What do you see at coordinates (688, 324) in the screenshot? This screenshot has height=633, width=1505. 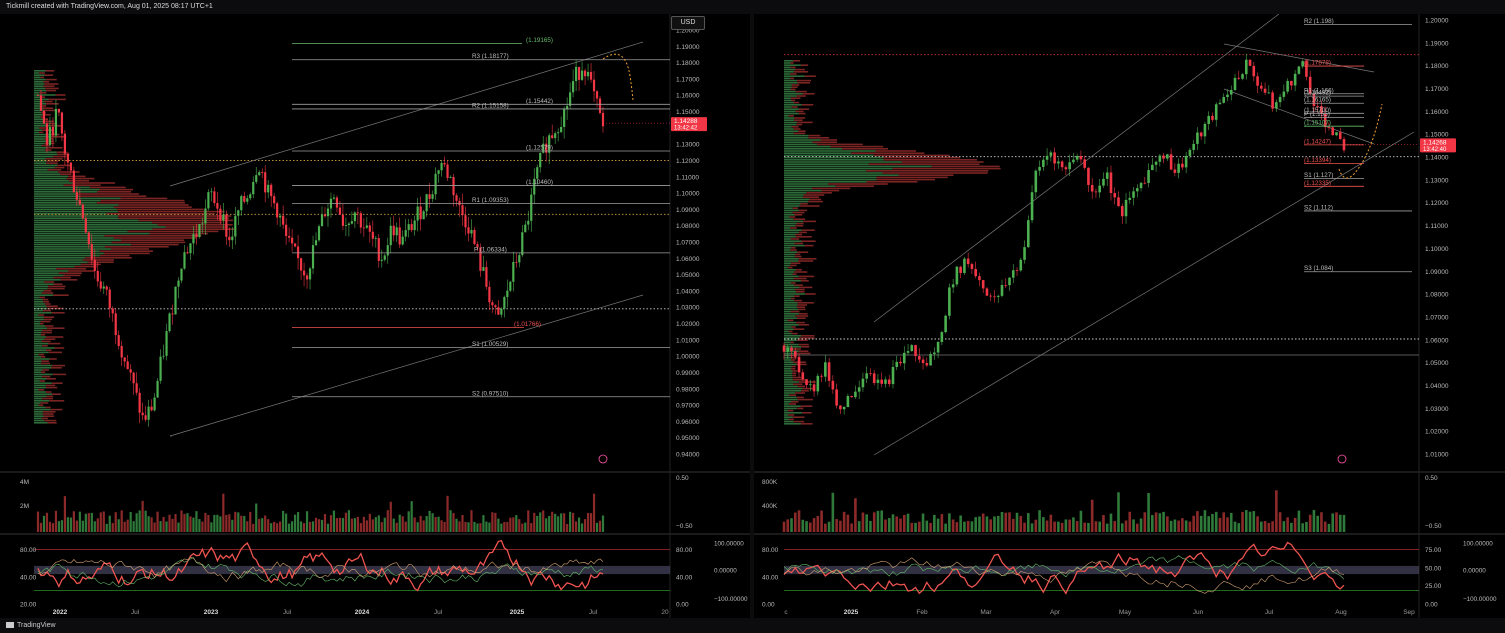 I see `price-tick-label: 1.02000` at bounding box center [688, 324].